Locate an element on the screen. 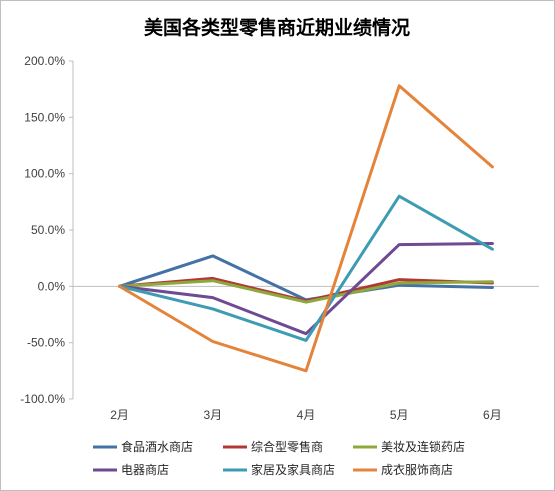 The image size is (555, 491). y-axis: 200.0% 150.0% 100.0% 50.0% 0.0% -50.0% -100.0% is located at coordinates (47, 230).